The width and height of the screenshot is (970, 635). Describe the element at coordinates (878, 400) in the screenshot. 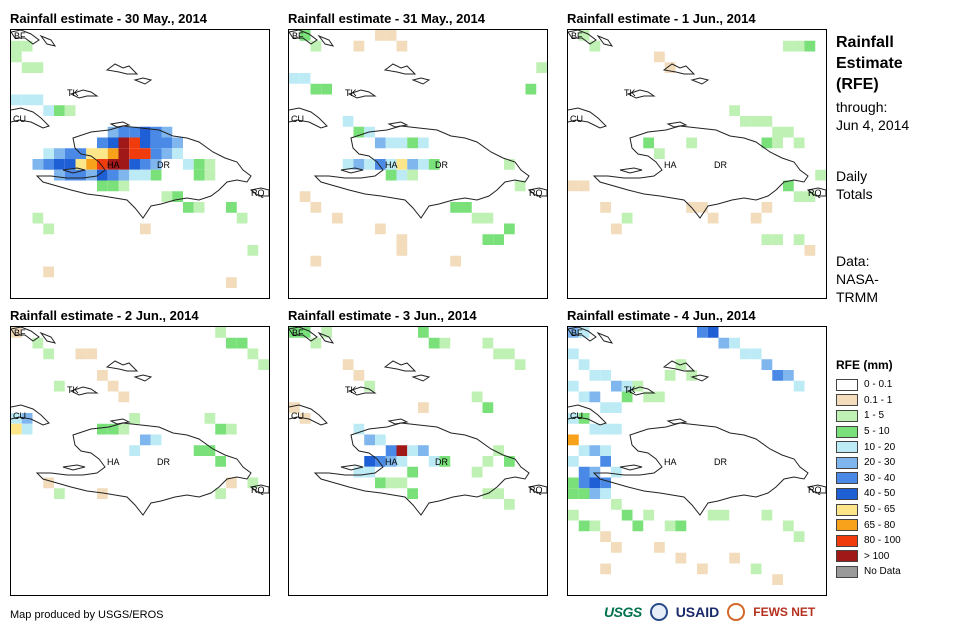

I see `legend-label: 0.1 - 1` at that location.